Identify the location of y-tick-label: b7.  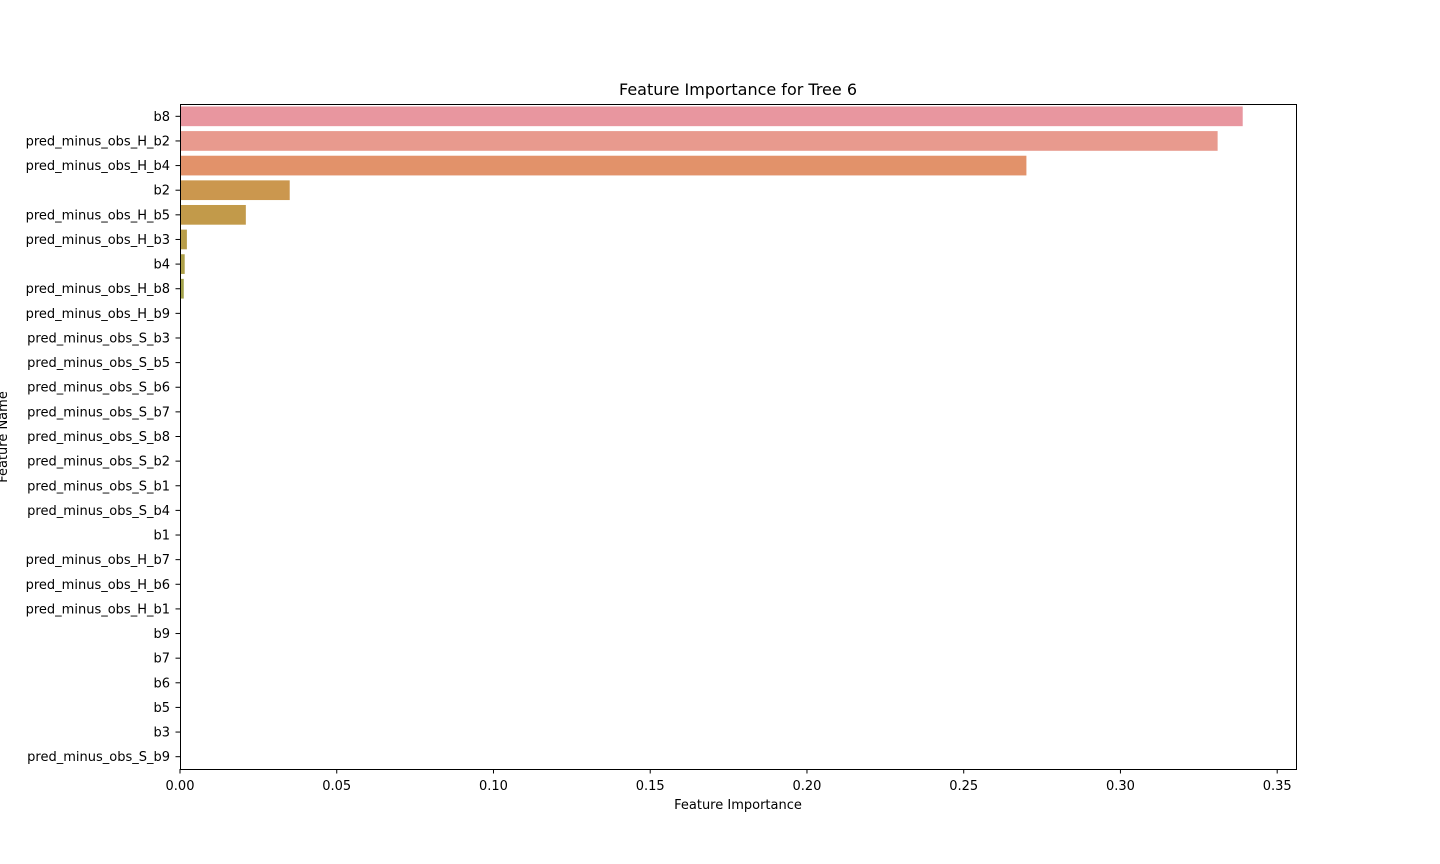
(161, 659).